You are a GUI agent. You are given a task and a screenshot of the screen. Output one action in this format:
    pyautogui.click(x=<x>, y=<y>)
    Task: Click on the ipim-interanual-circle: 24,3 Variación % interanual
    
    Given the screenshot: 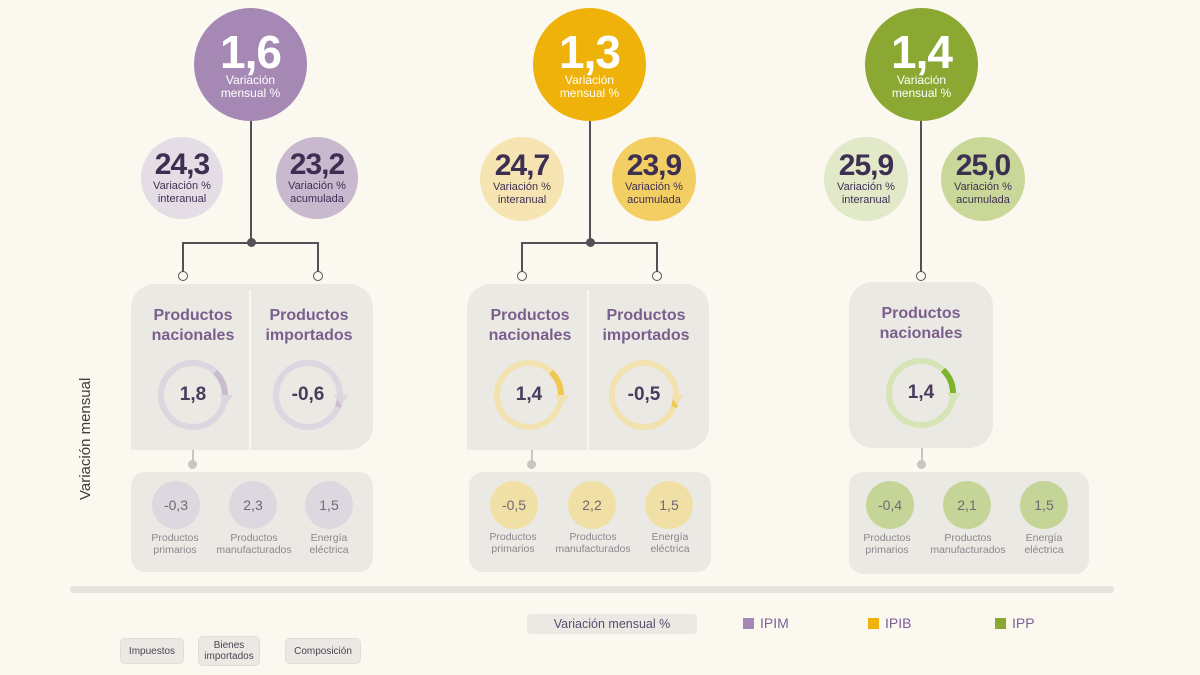 What is the action you would take?
    pyautogui.click(x=182, y=178)
    